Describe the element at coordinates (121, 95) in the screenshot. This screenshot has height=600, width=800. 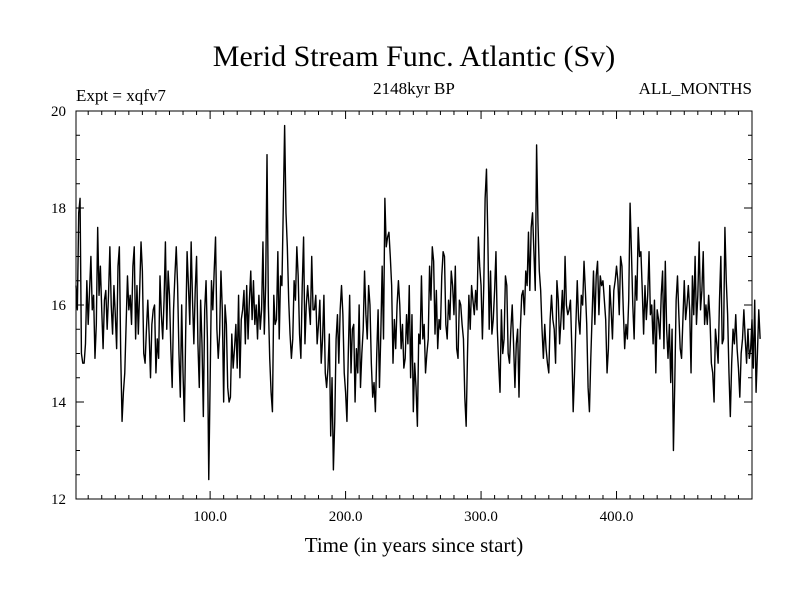
I see `experiment-label: Expt = xqfv7` at that location.